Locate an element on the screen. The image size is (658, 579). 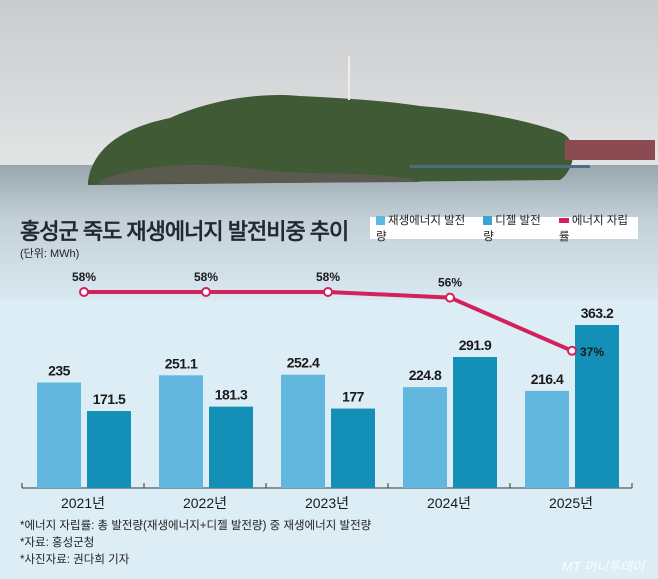
bar-label: 291.9 is located at coordinates (475, 345).